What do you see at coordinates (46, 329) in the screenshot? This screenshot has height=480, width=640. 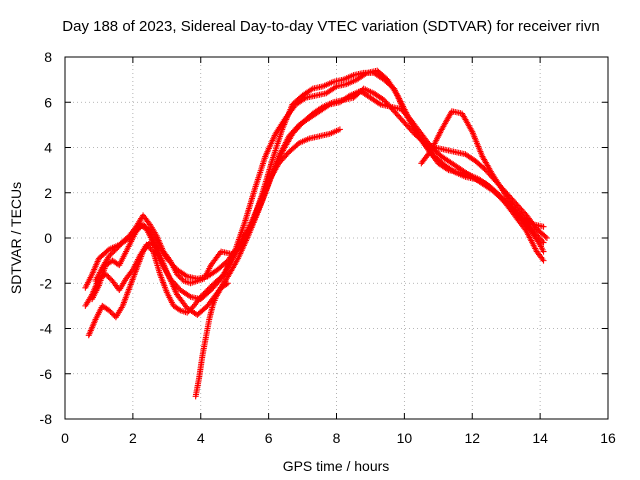 I see `y-tick-label: -4` at bounding box center [46, 329].